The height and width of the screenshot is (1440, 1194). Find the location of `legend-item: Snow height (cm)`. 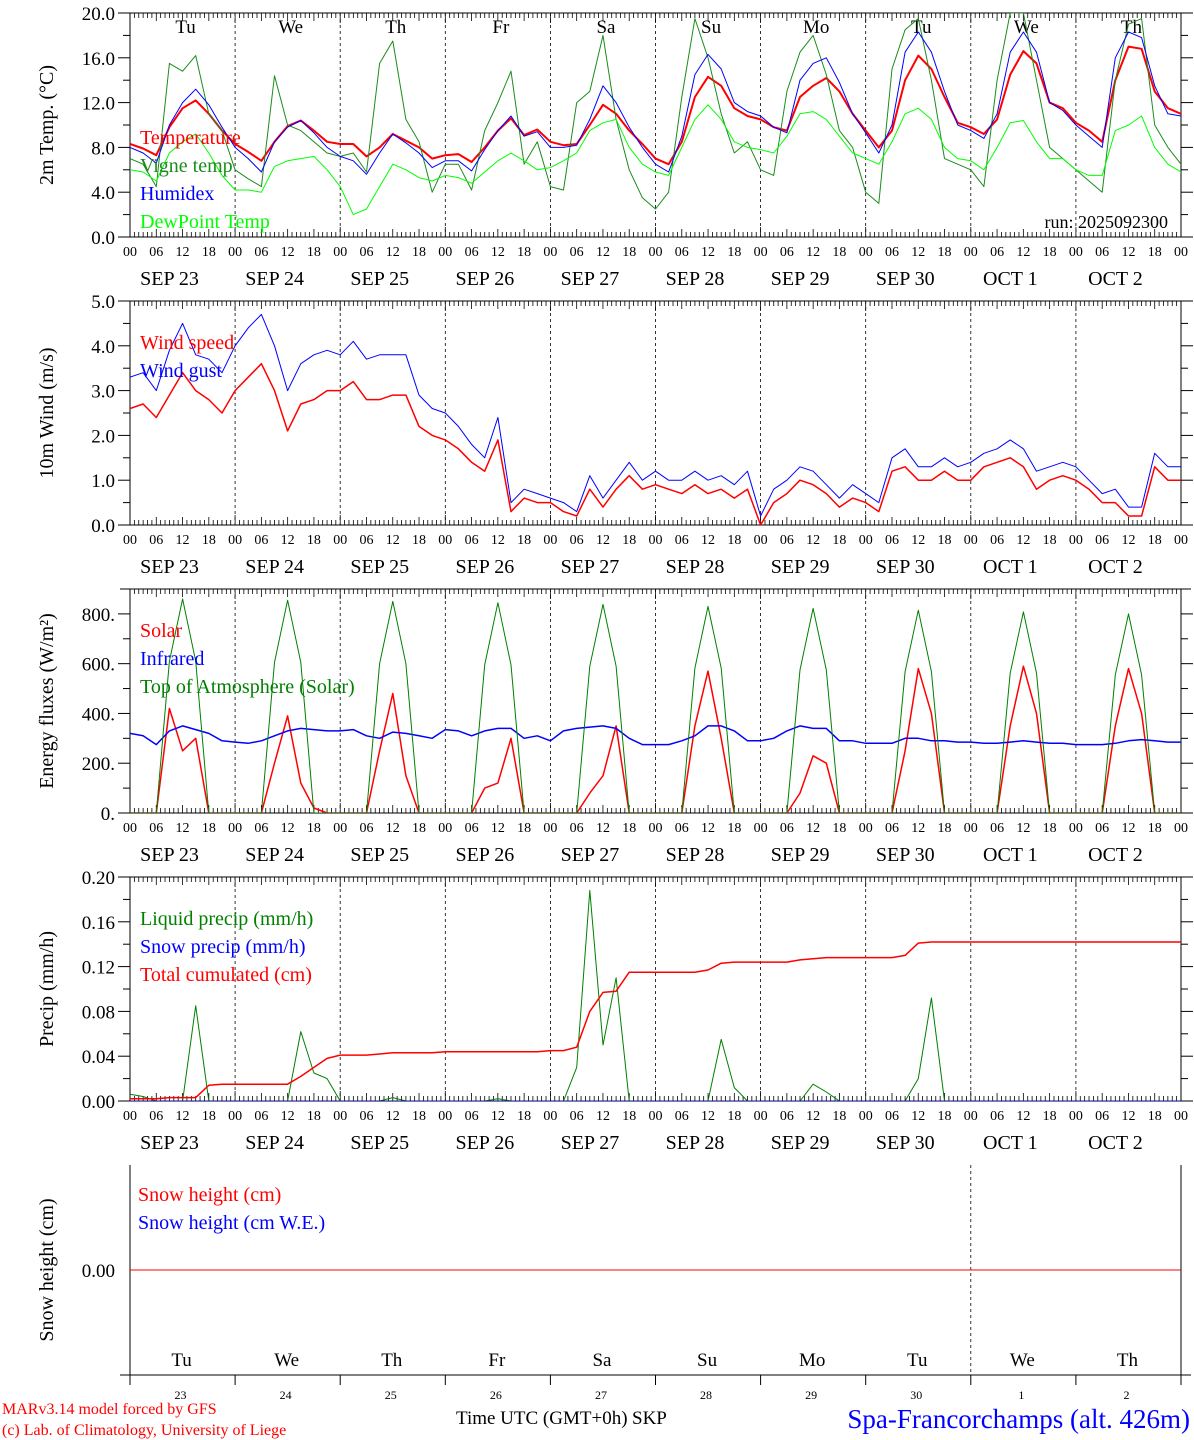

legend-item: Snow height (cm) is located at coordinates (209, 1195).